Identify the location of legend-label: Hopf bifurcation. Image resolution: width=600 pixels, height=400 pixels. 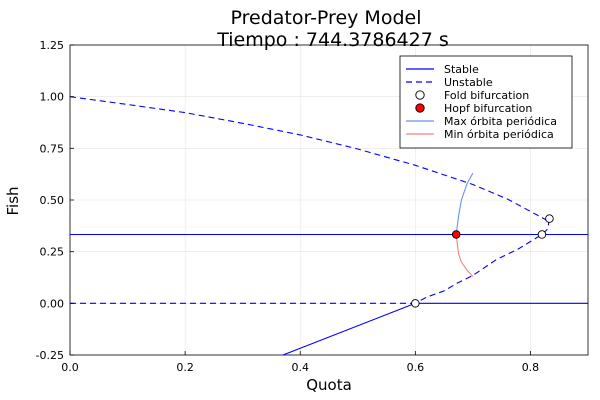
(488, 108).